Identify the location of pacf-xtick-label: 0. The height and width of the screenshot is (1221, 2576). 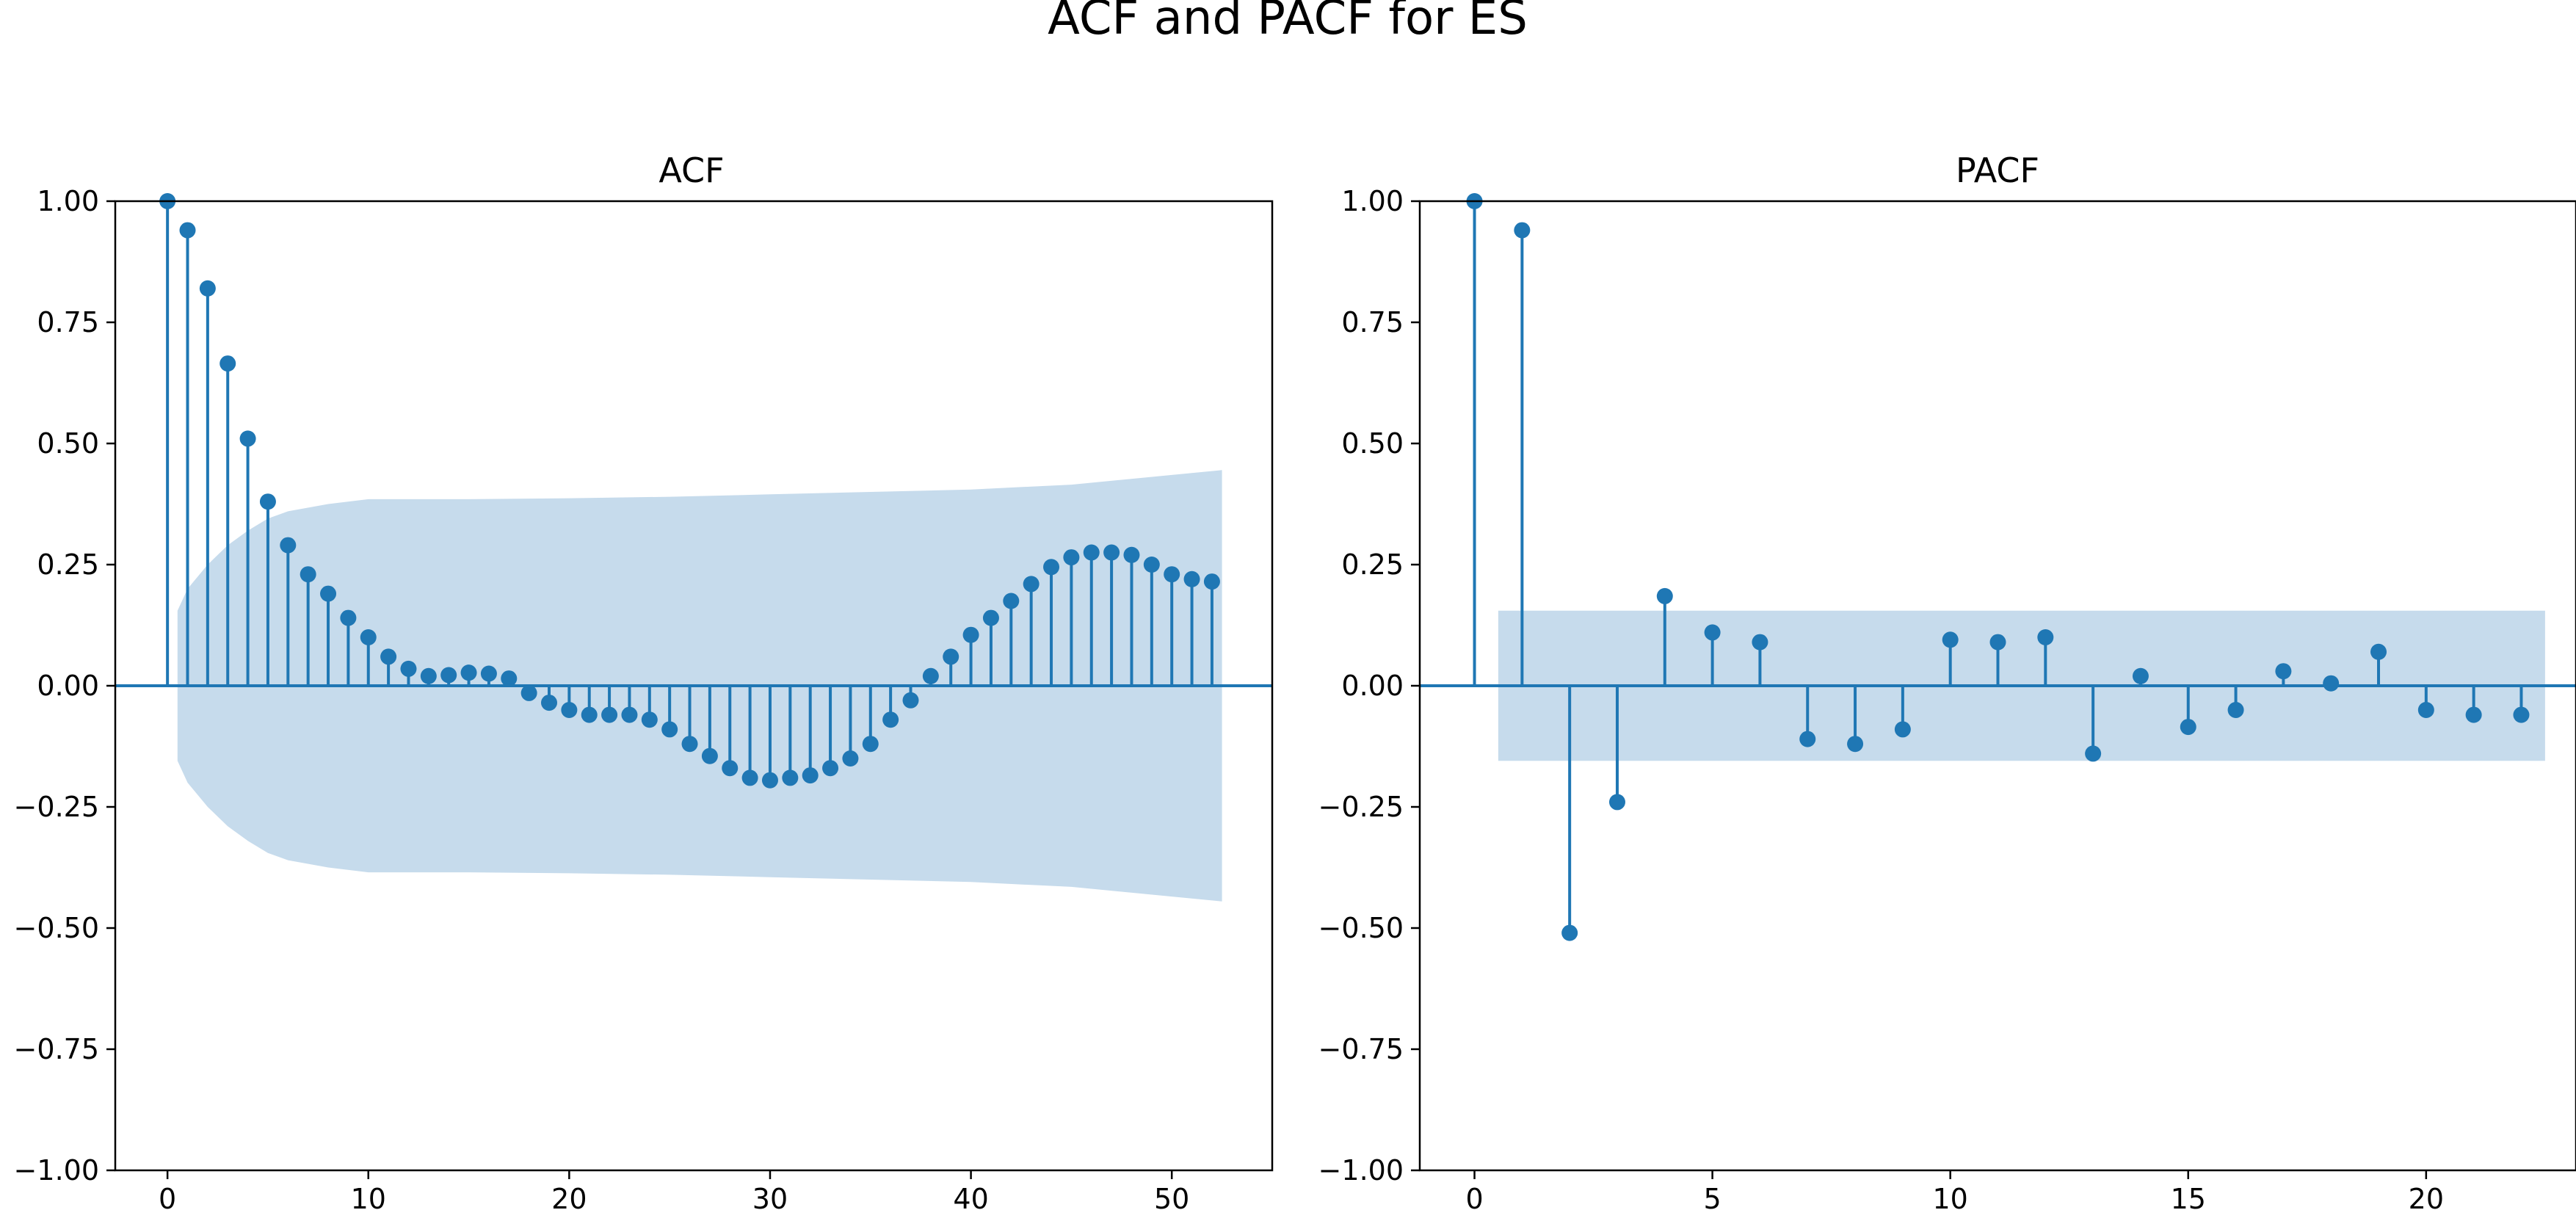
(1474, 1199).